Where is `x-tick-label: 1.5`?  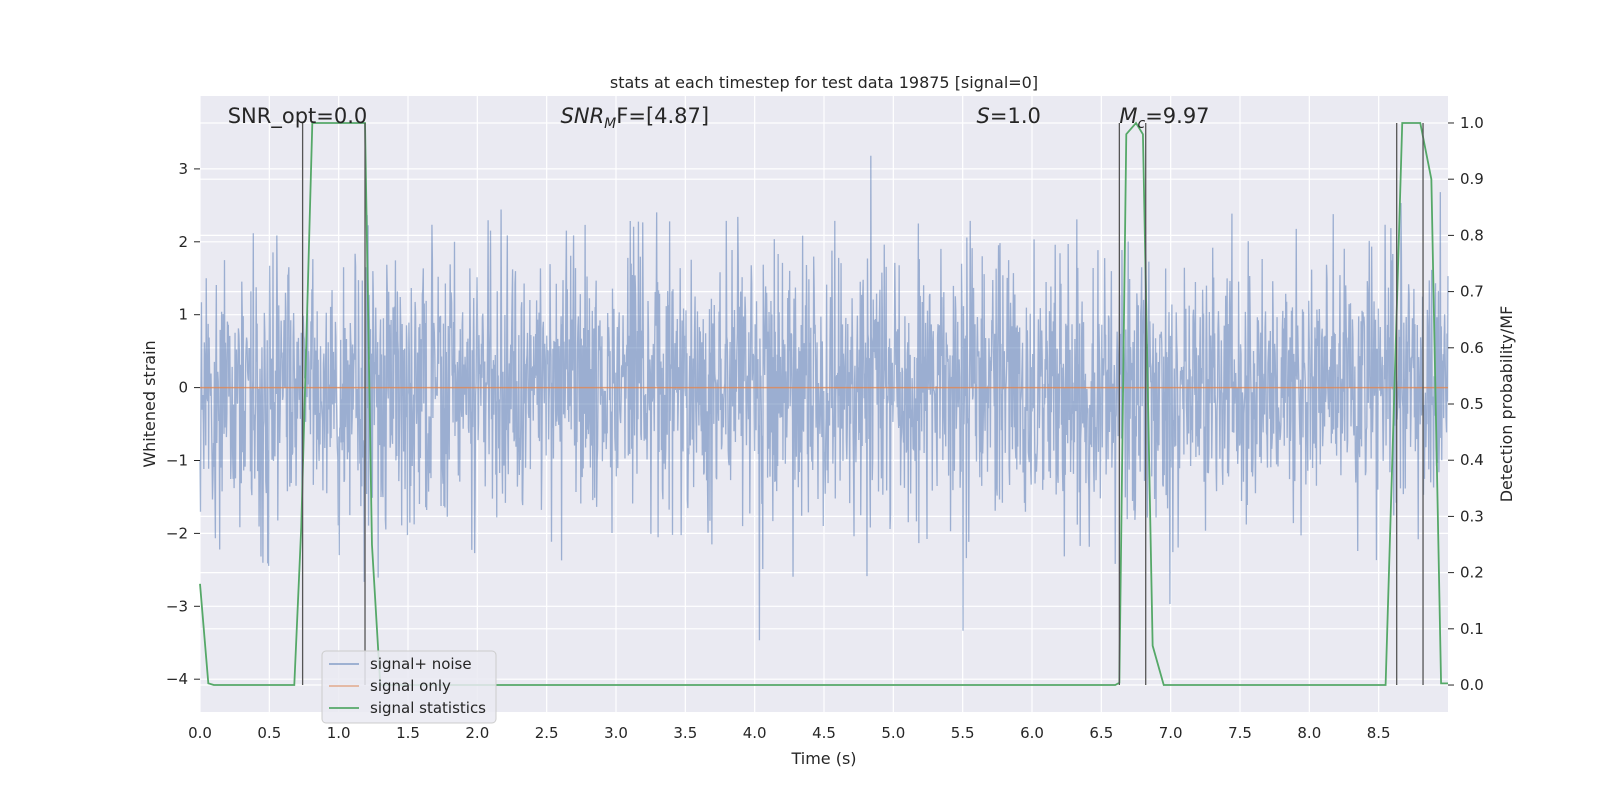 x-tick-label: 1.5 is located at coordinates (408, 733).